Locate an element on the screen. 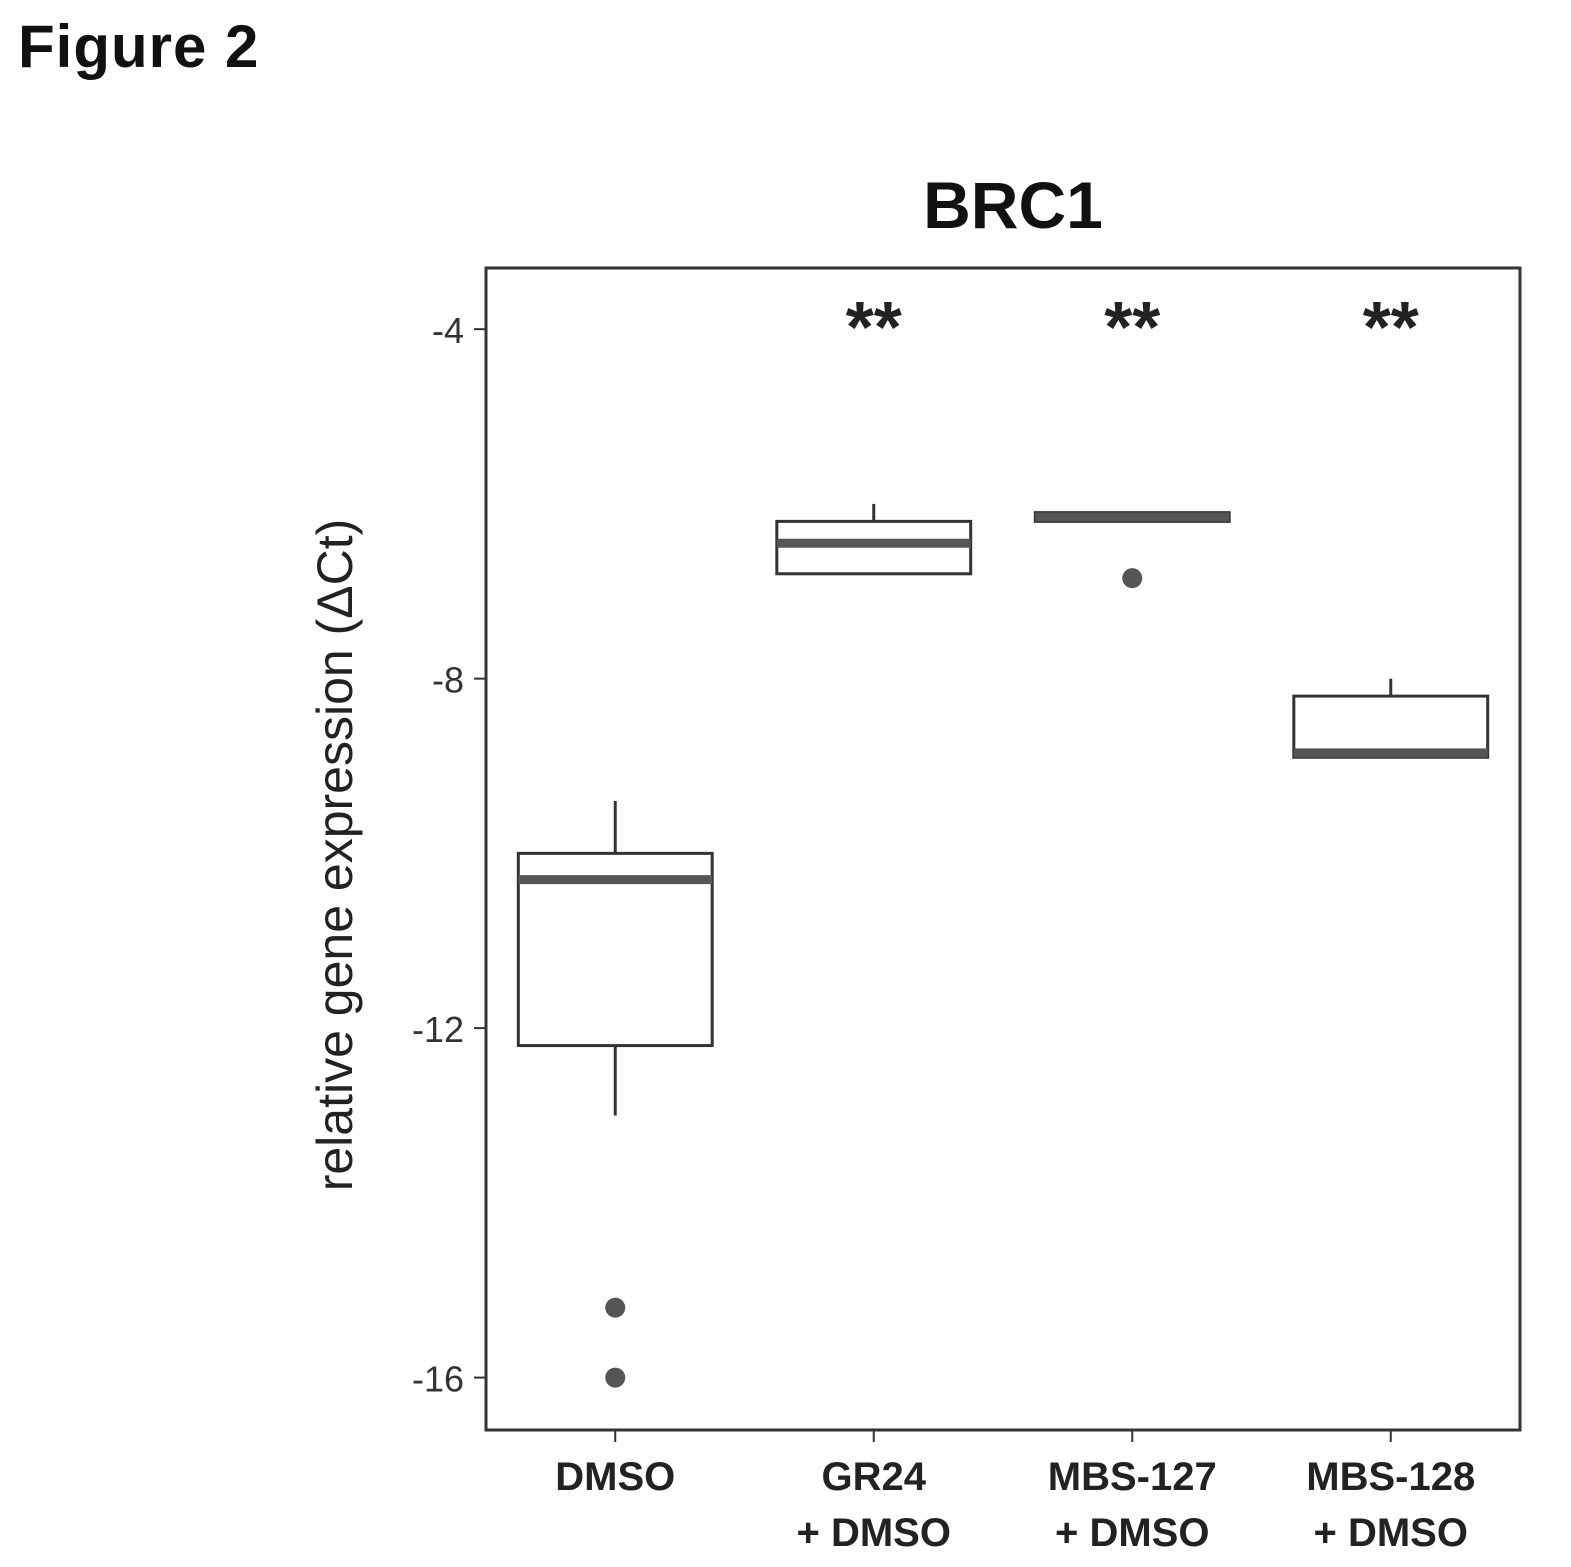  x-tick-label: MBS-128 is located at coordinates (1390, 1477).